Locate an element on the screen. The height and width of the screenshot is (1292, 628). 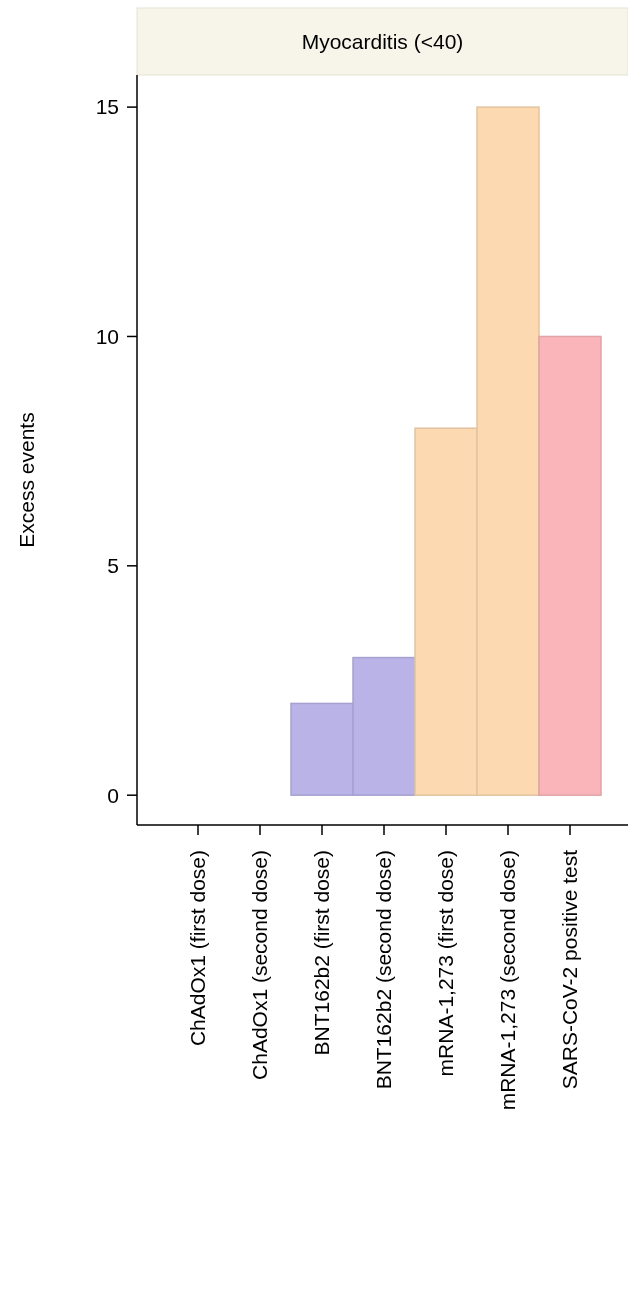
x-tick-label: SARS-CoV-2 positive test is located at coordinates (570, 969).